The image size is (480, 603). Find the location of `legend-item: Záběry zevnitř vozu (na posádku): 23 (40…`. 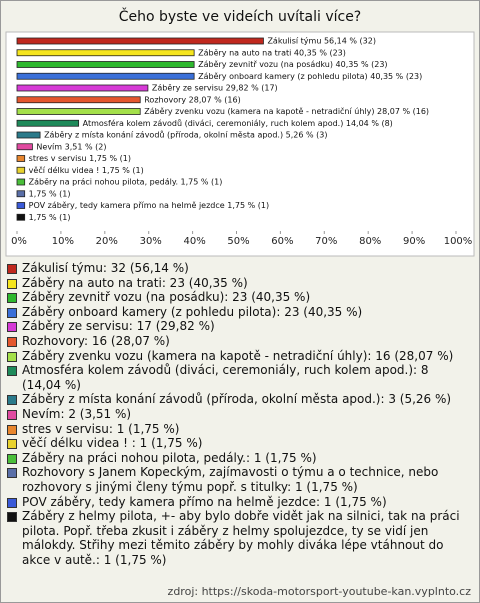

legend-item: Záběry zevnitř vozu (na posádku): 23 (40… is located at coordinates (238, 297).